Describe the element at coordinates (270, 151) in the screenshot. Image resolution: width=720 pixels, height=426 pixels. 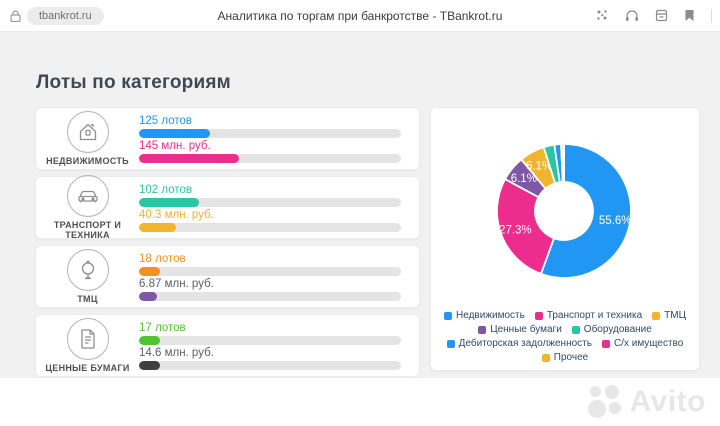
I see `money-bar-row: 145 млн. руб.` at that location.